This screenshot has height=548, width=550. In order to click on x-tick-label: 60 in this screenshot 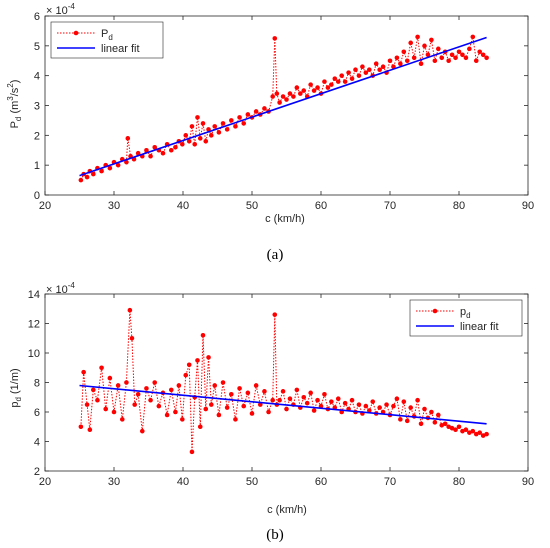, I will do `click(321, 206)`.